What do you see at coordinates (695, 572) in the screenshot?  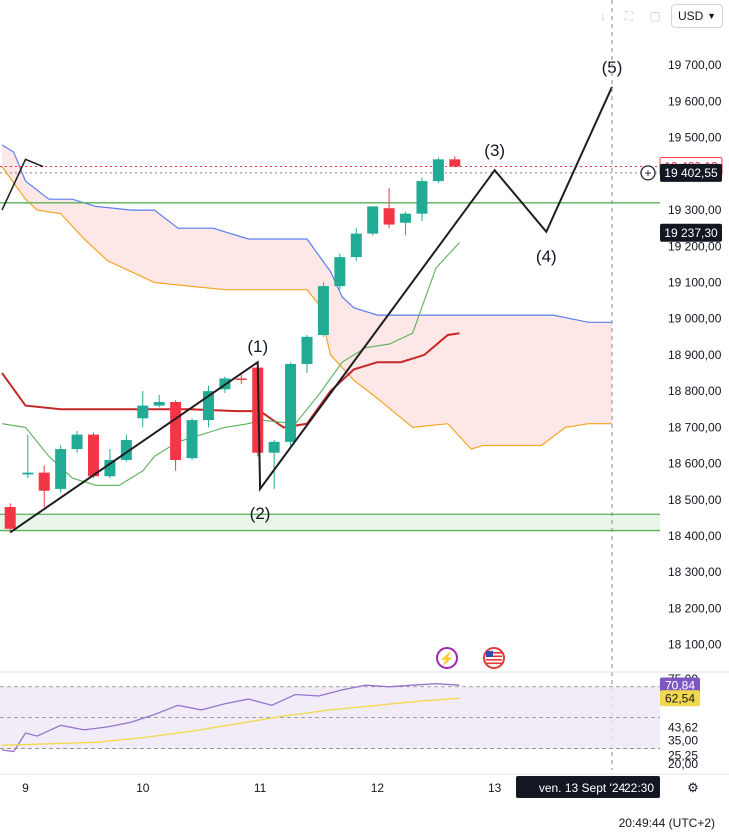 I see `y-tick-label: 18 300,00` at bounding box center [695, 572].